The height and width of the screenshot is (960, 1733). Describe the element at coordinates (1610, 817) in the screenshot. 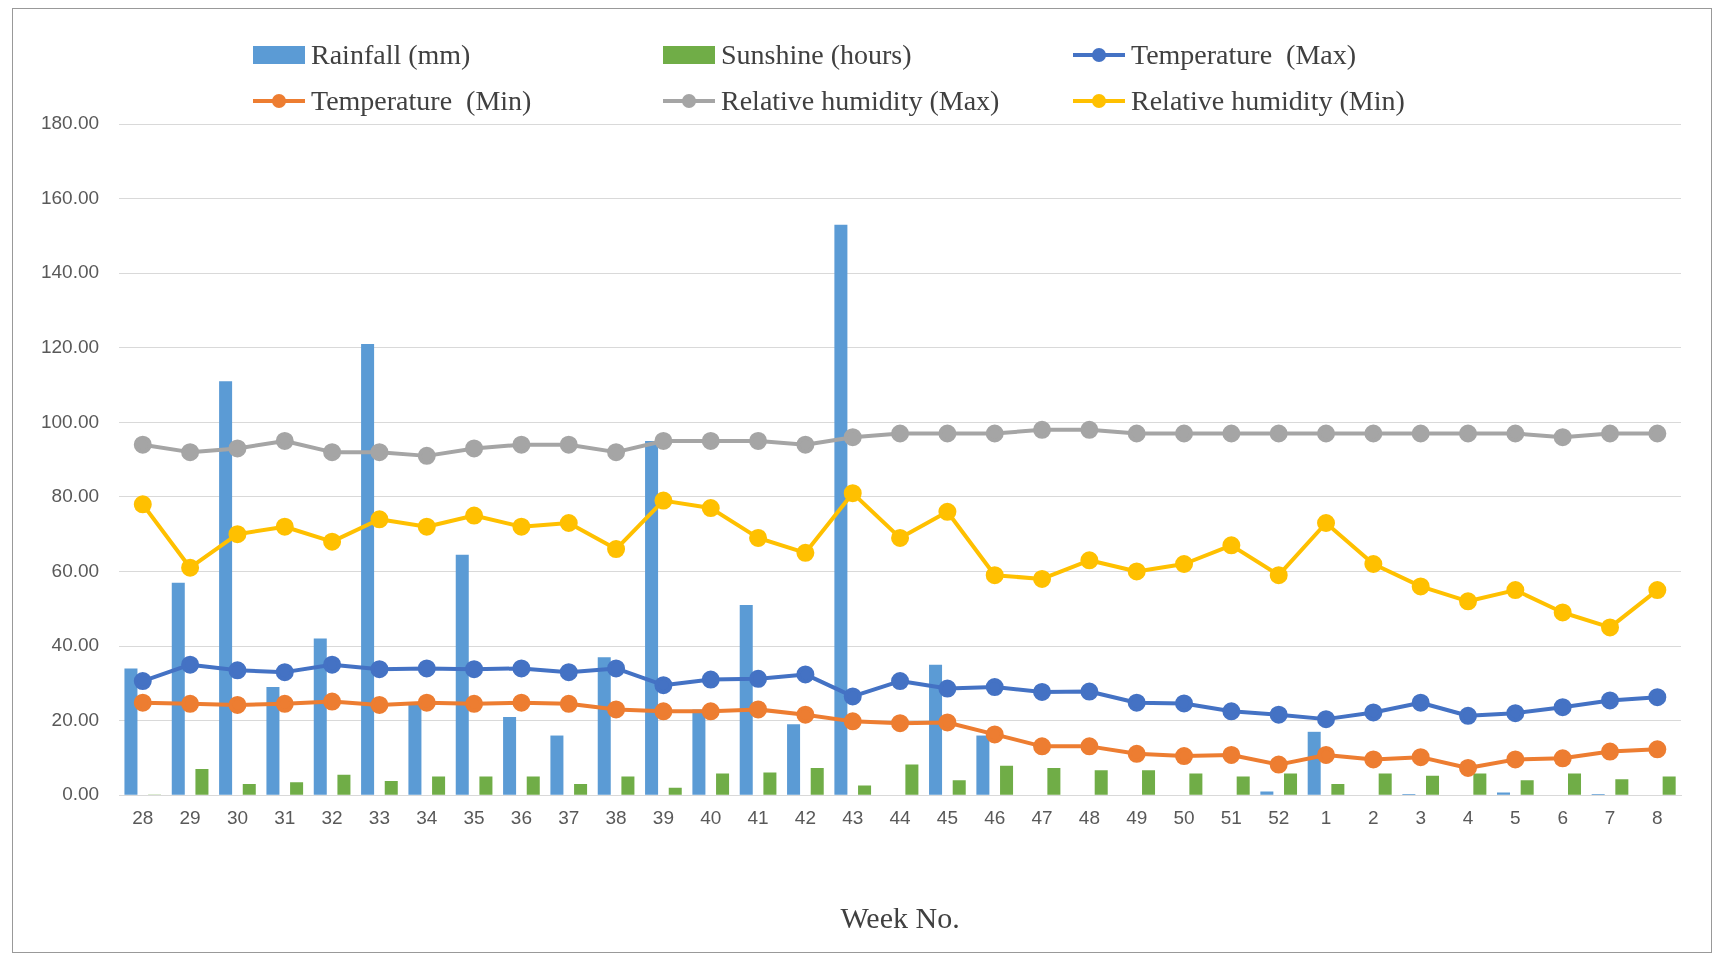

I see `x-tick-label: 7` at that location.